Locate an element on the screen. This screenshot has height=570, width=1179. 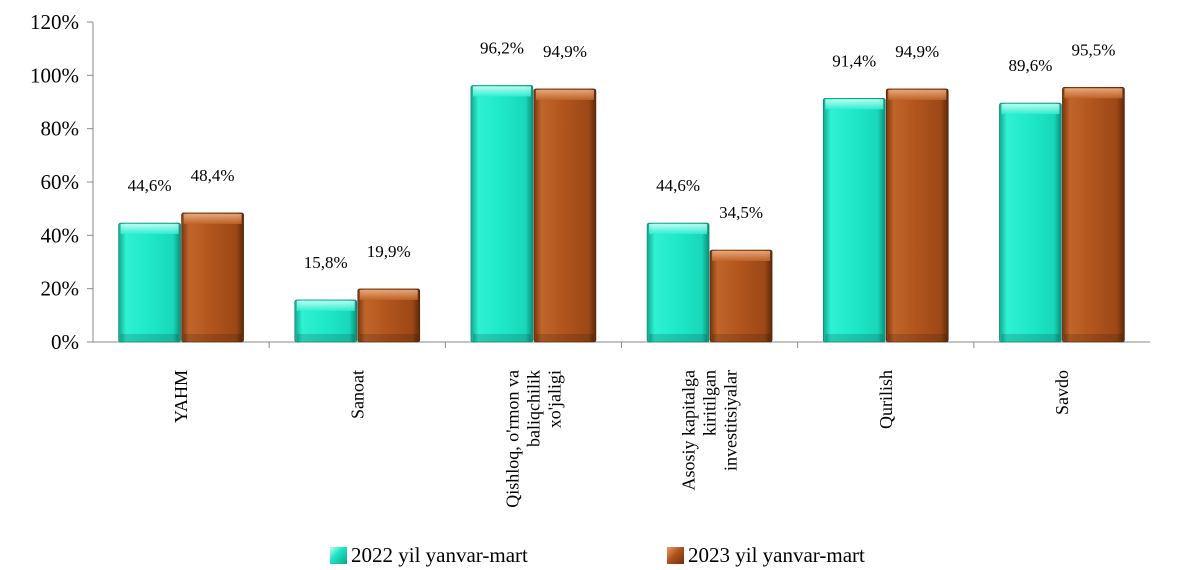
data-label: 48,4% is located at coordinates (213, 175).